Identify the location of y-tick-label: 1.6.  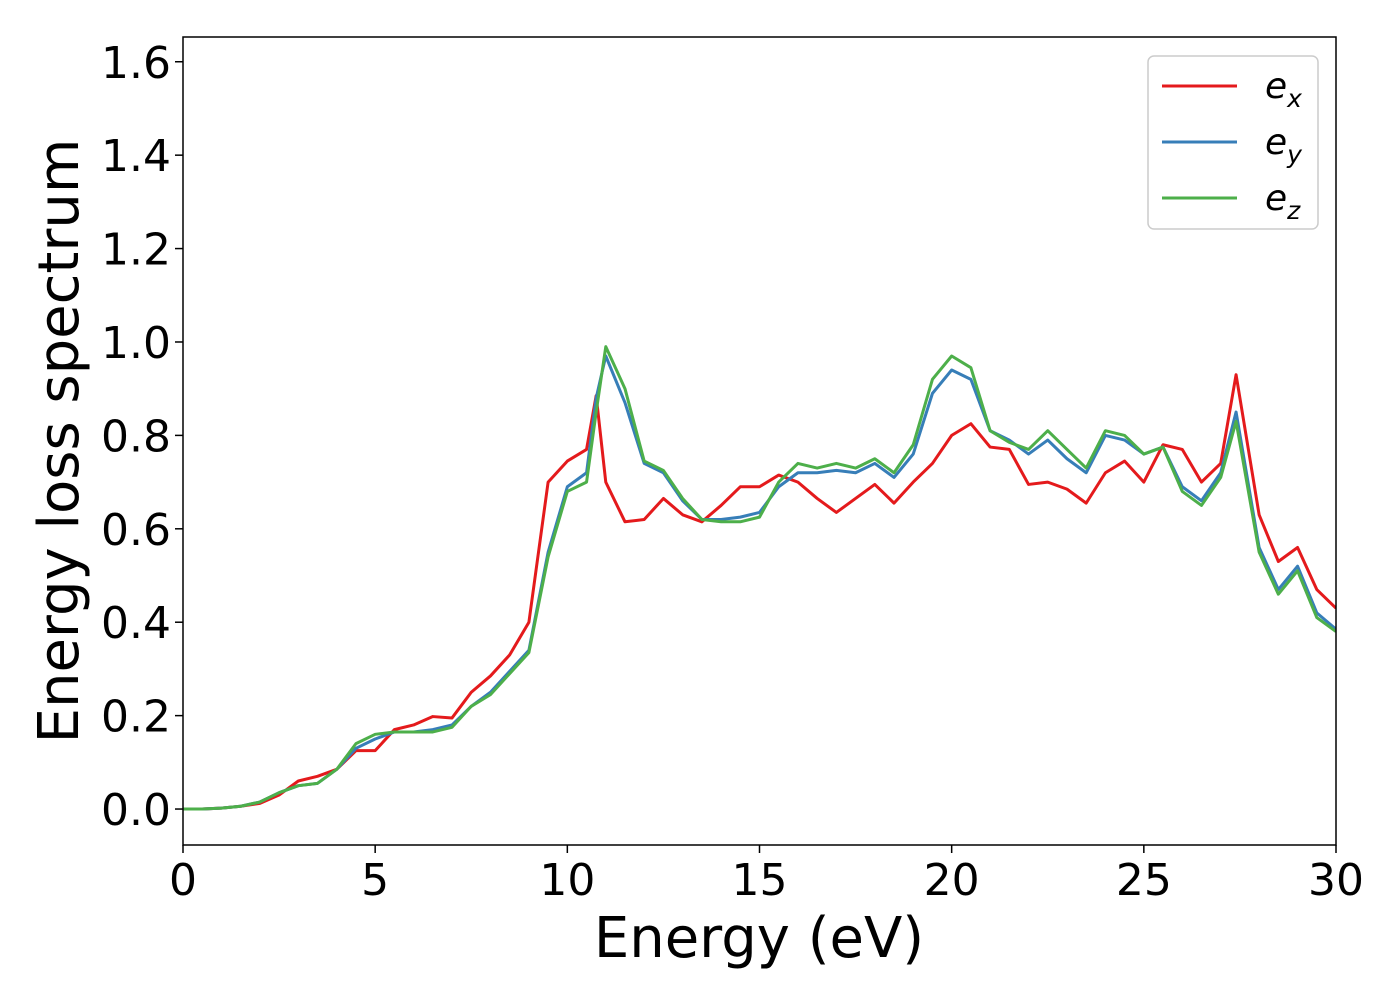
(136, 63).